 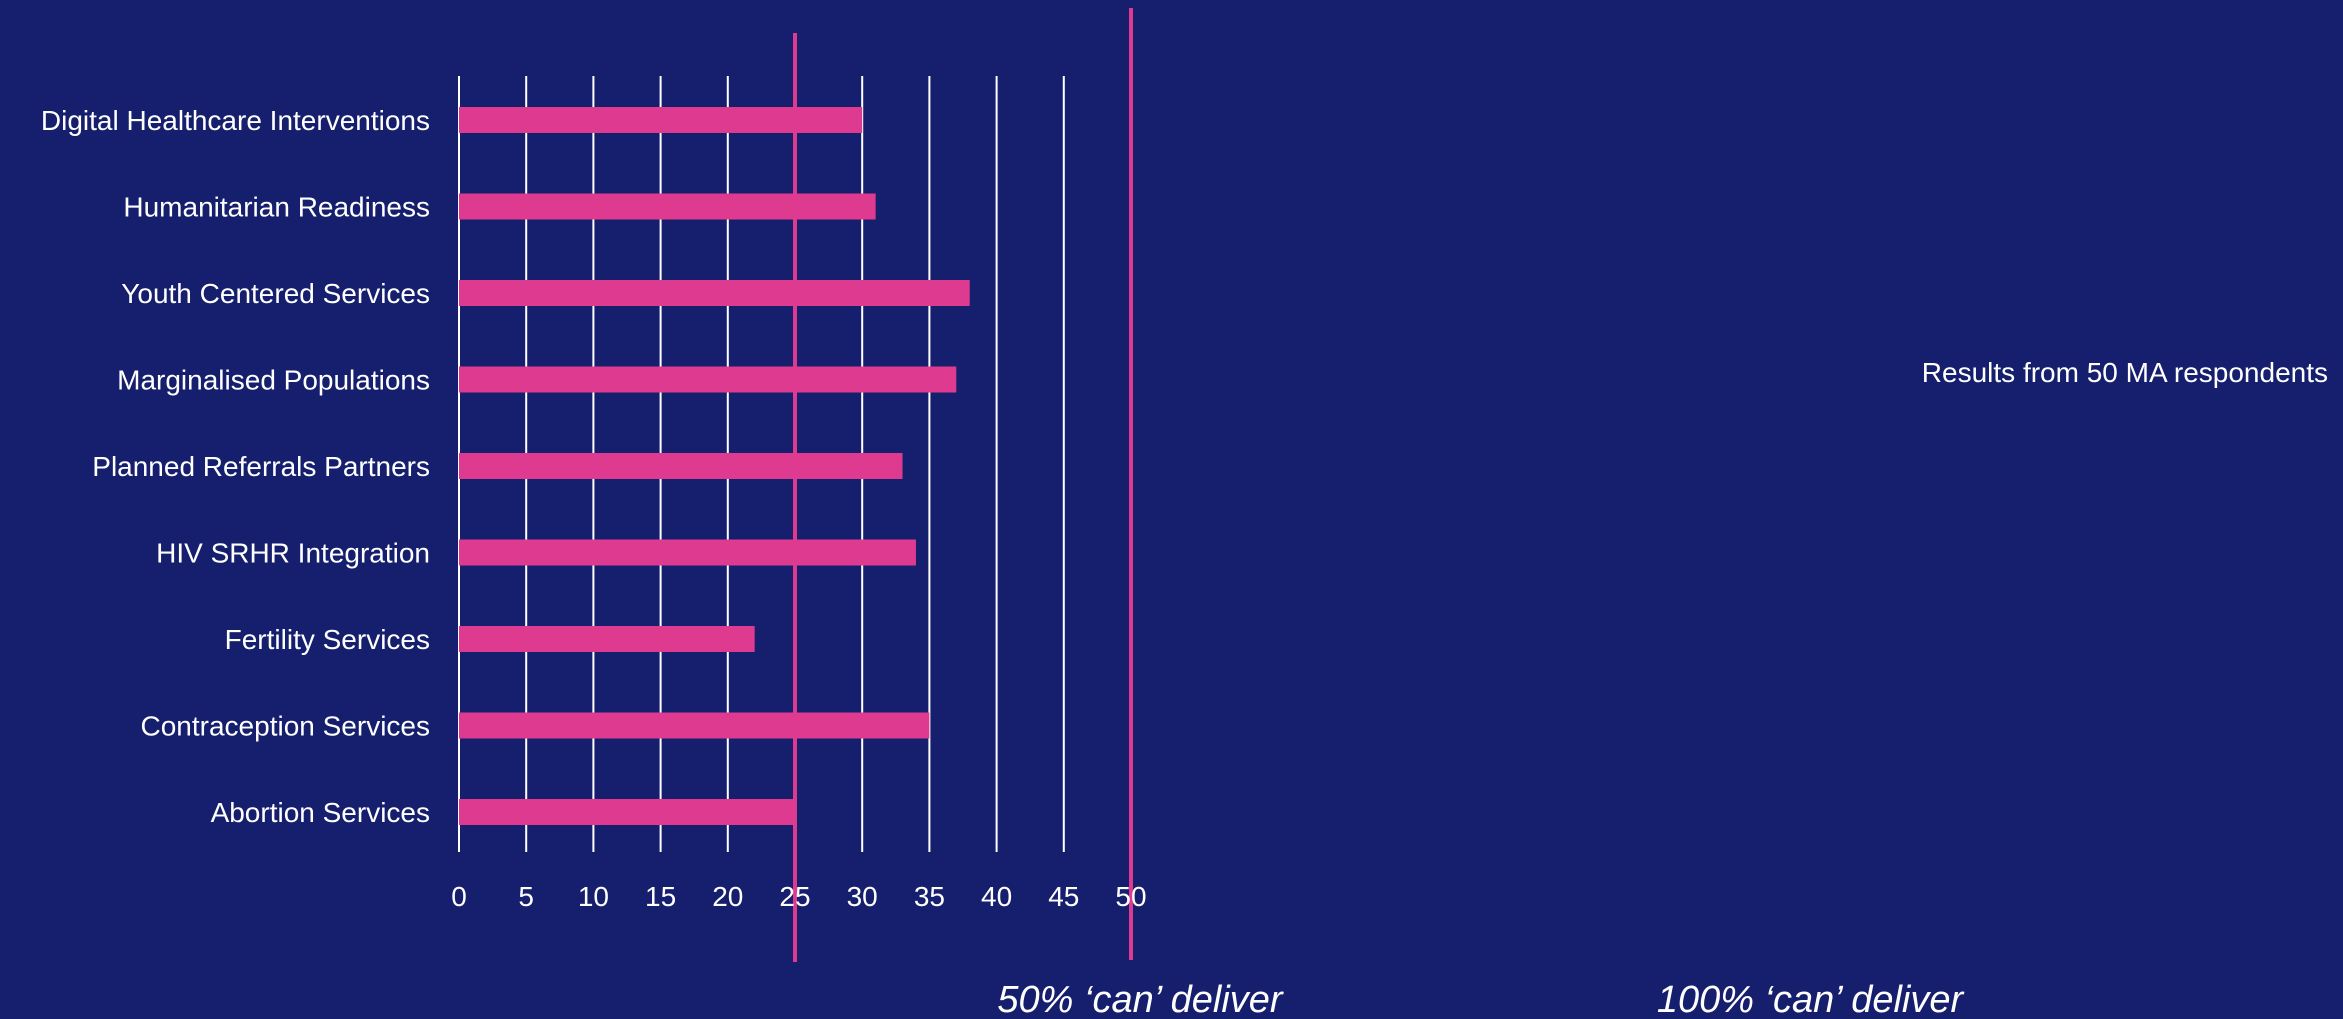 I want to click on x-tick-label: 50, so click(x=1130, y=896).